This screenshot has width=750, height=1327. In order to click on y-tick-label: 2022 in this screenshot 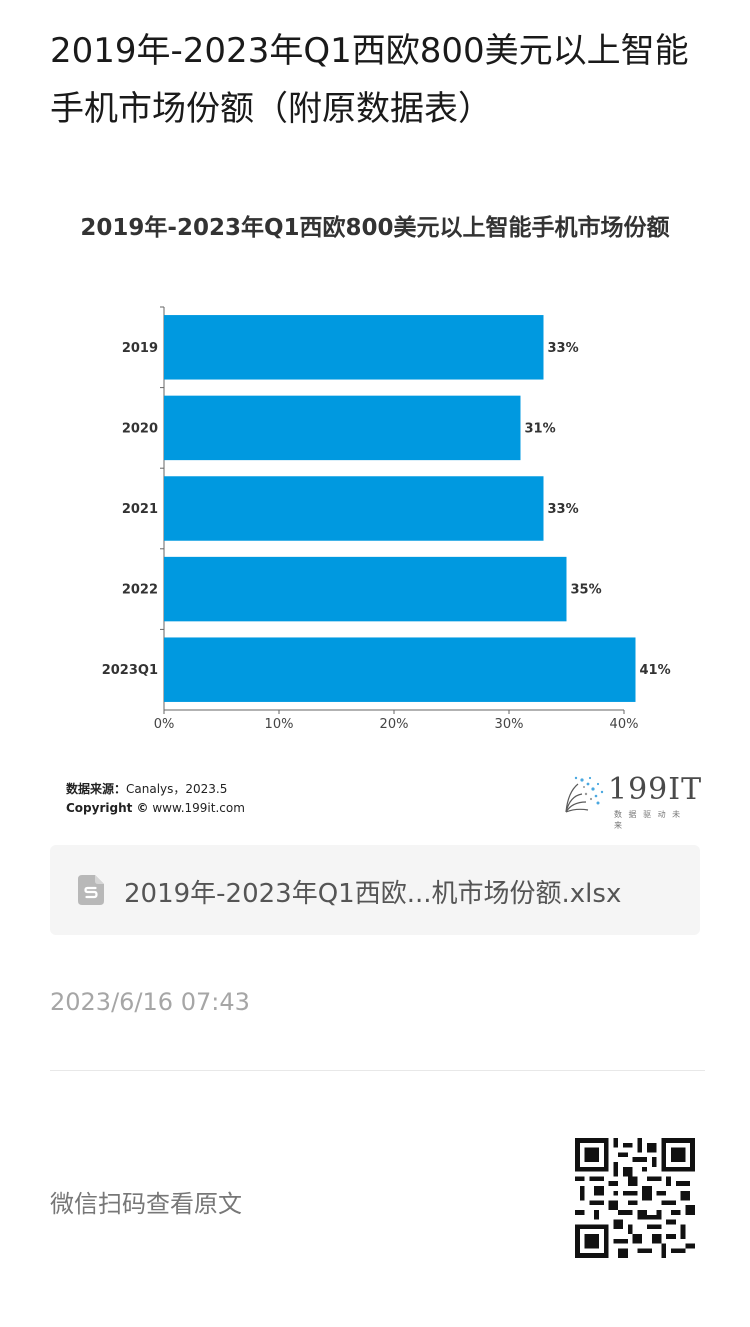, I will do `click(140, 590)`.